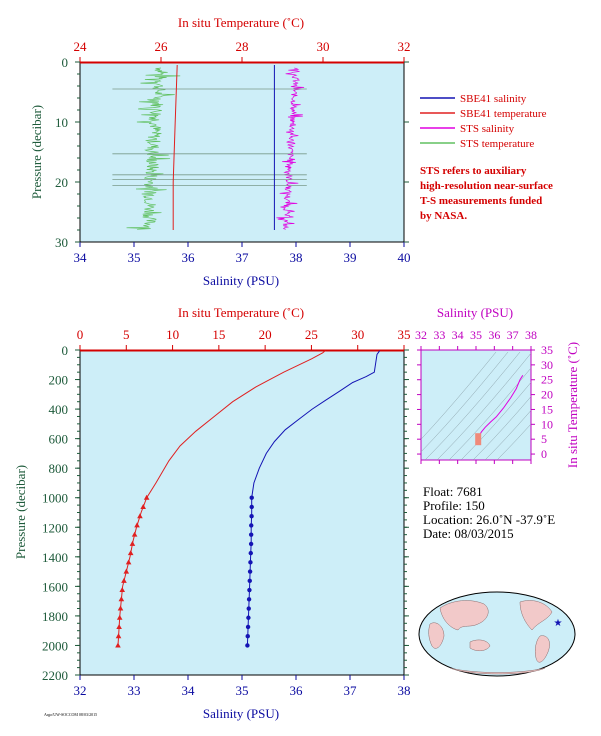  Describe the element at coordinates (65, 350) in the screenshot. I see `bottom-pres-tick-label: 0` at that location.